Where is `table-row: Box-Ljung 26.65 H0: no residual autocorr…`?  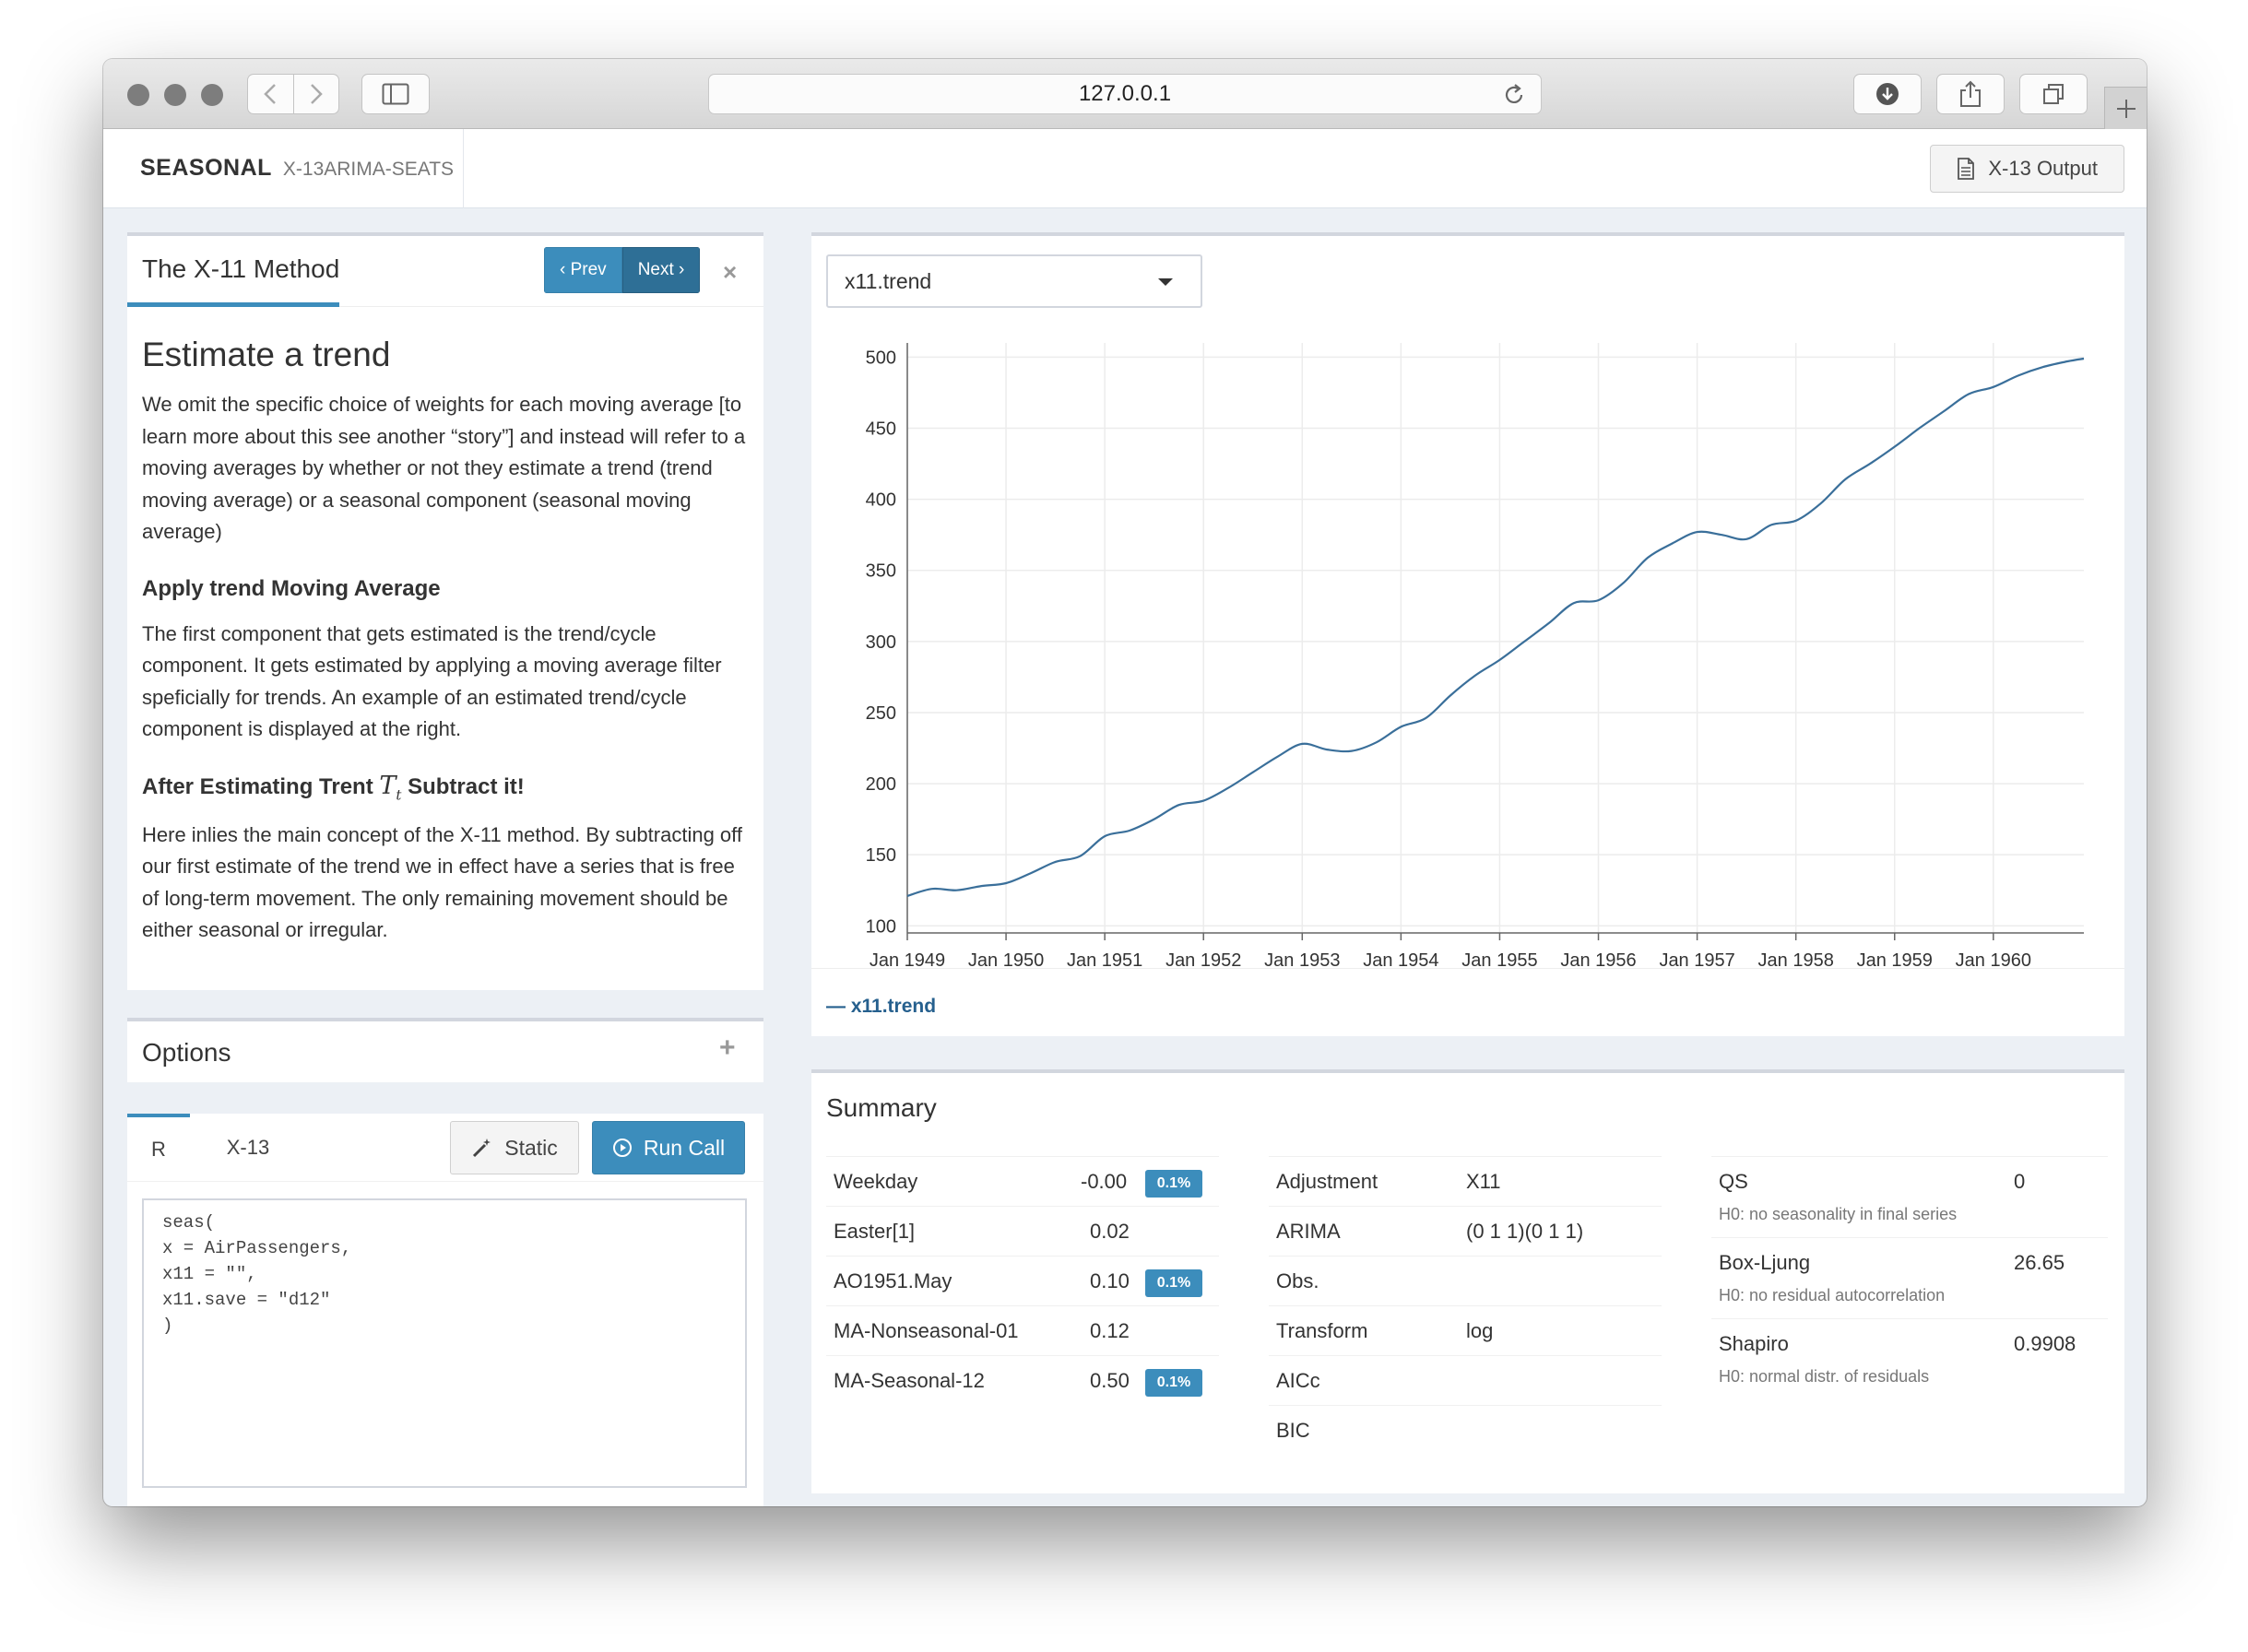 table-row: Box-Ljung 26.65 H0: no residual autocorr… is located at coordinates (1909, 1277).